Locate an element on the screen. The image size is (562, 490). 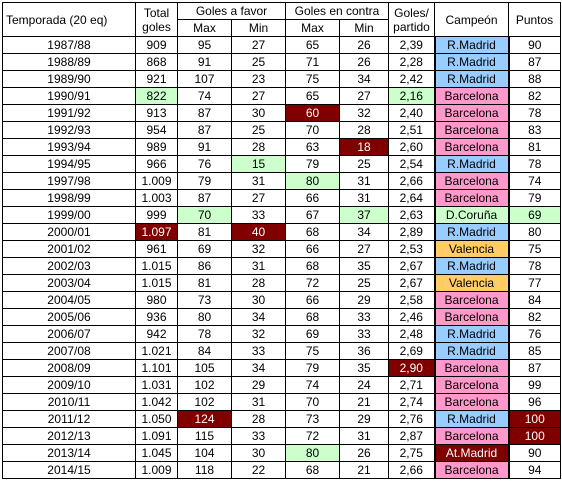
season-cell: 2001/02 is located at coordinates (69, 249).